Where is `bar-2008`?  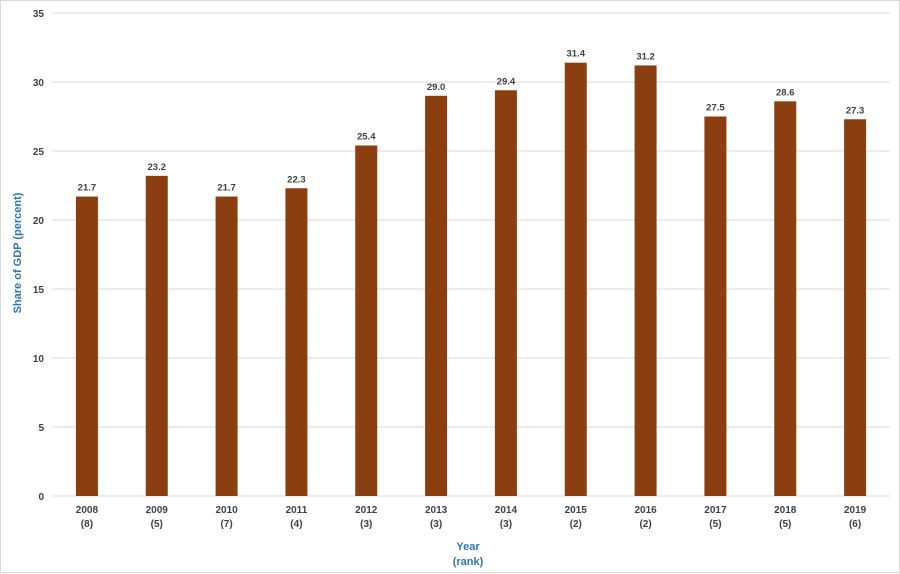 bar-2008 is located at coordinates (86, 346).